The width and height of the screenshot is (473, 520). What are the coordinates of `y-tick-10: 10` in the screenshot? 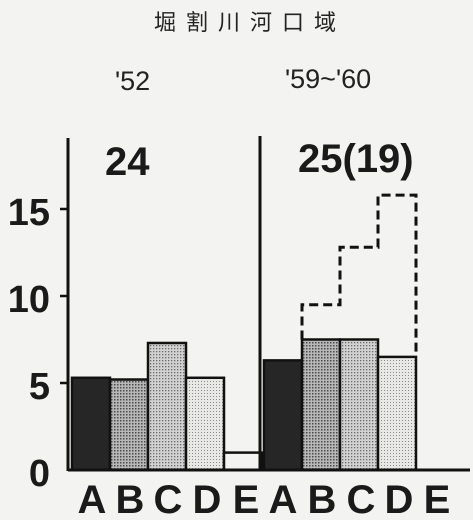 It's located at (29, 300).